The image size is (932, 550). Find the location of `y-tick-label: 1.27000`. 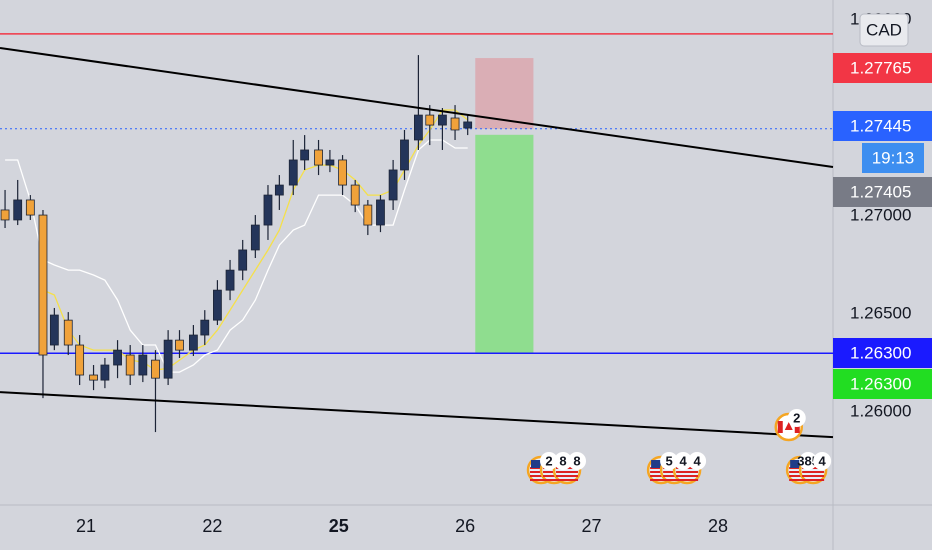

y-tick-label: 1.27000 is located at coordinates (880, 215).